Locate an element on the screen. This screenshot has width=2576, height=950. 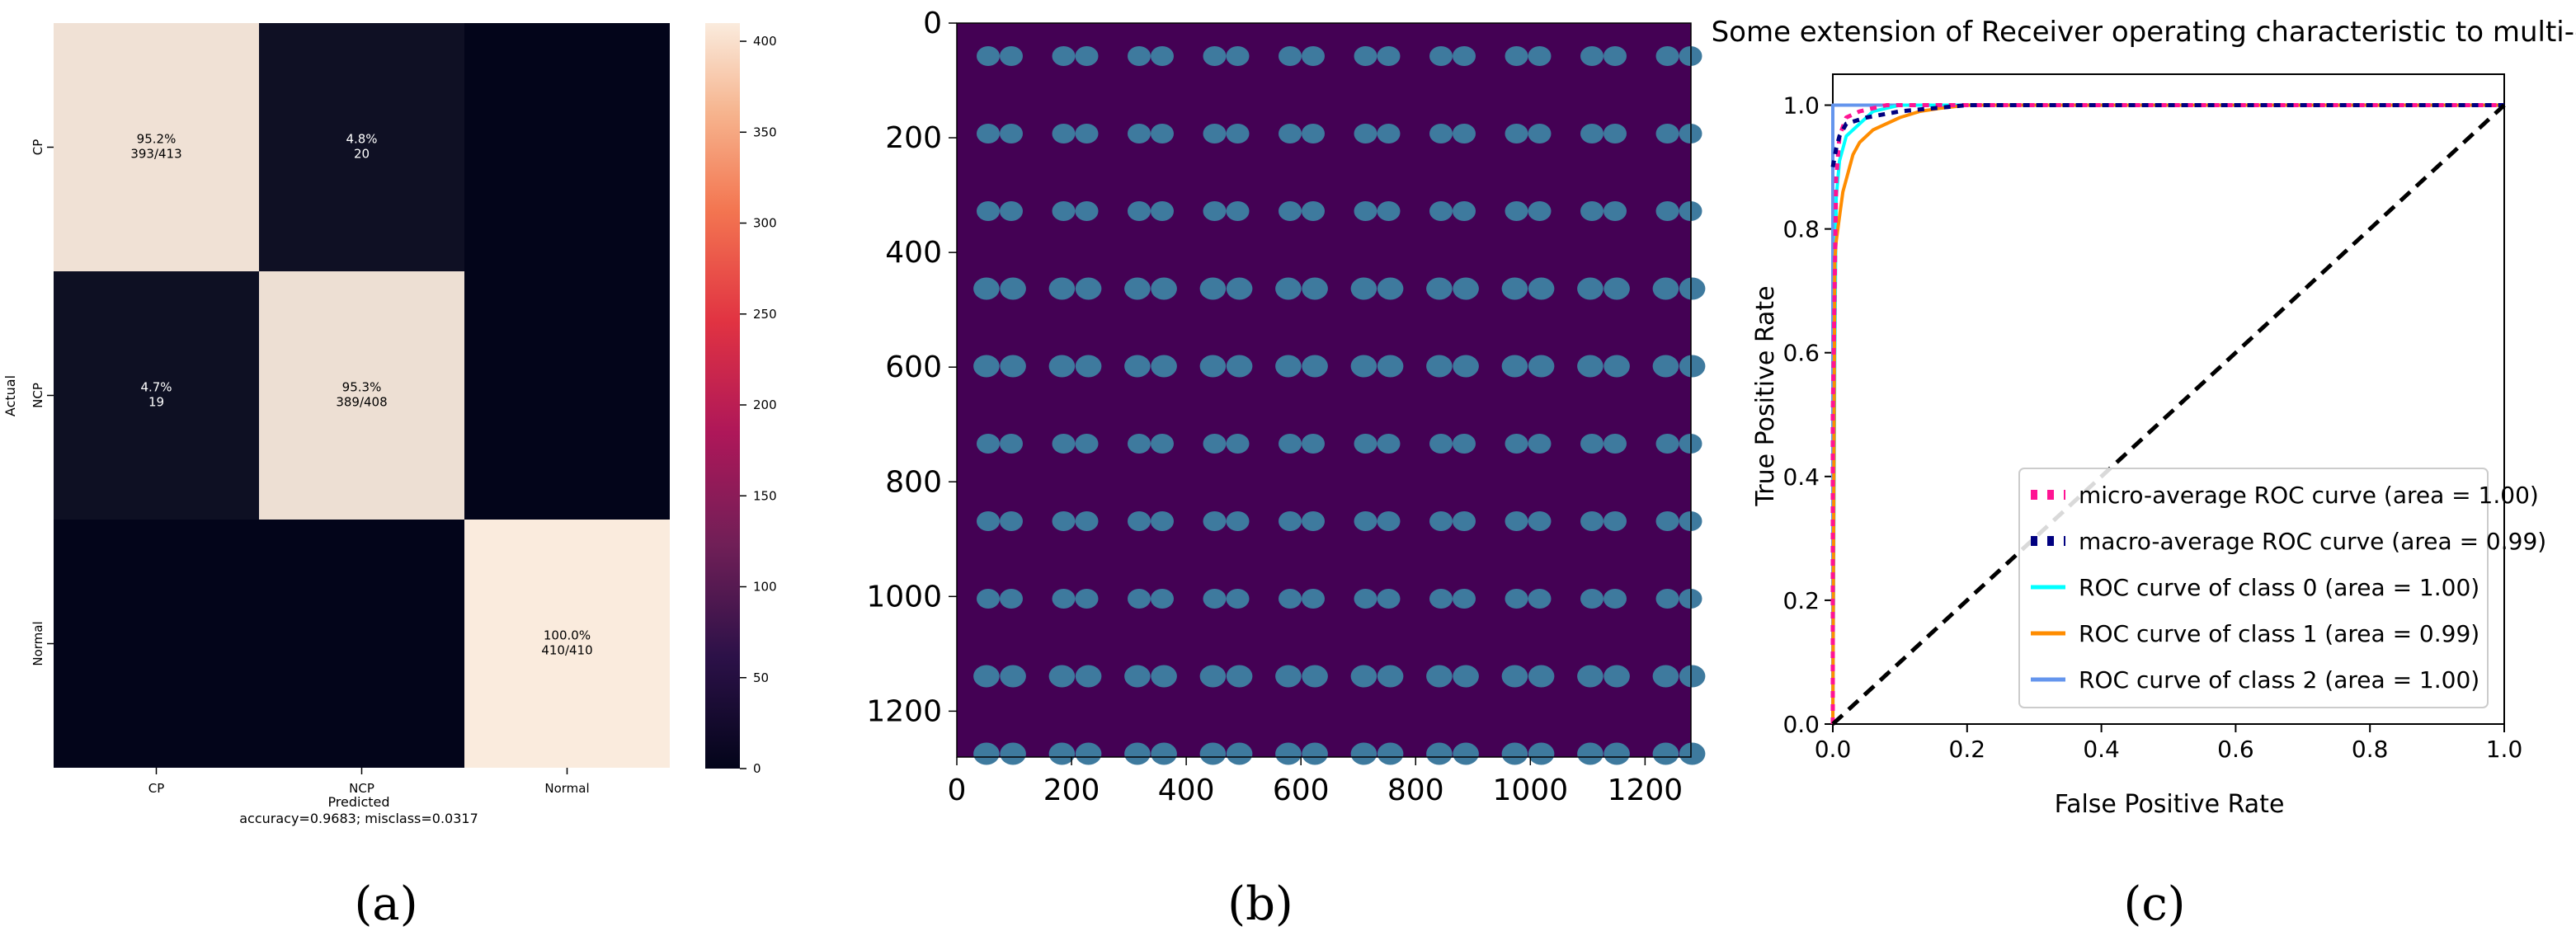
heatmap-ylabel: Actual is located at coordinates (10, 396).